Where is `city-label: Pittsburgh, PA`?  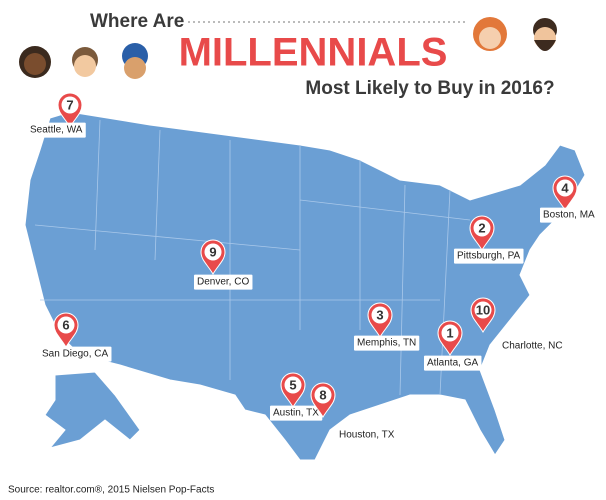
city-label: Pittsburgh, PA is located at coordinates (489, 256).